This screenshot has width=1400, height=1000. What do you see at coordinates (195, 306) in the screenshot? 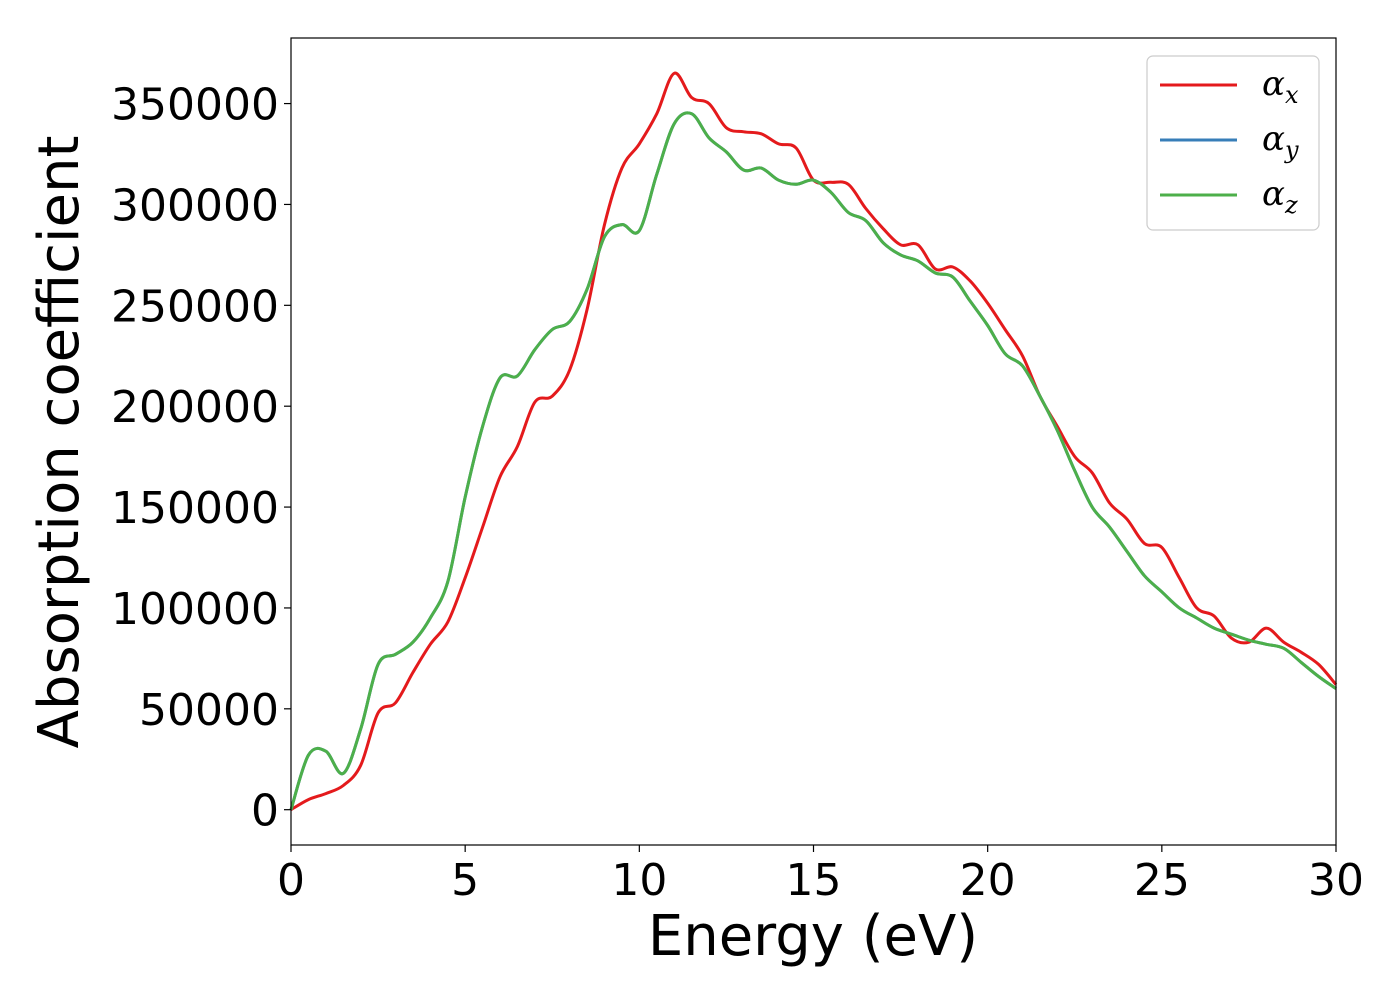
I see `y-tick-label: 250000` at bounding box center [195, 306].